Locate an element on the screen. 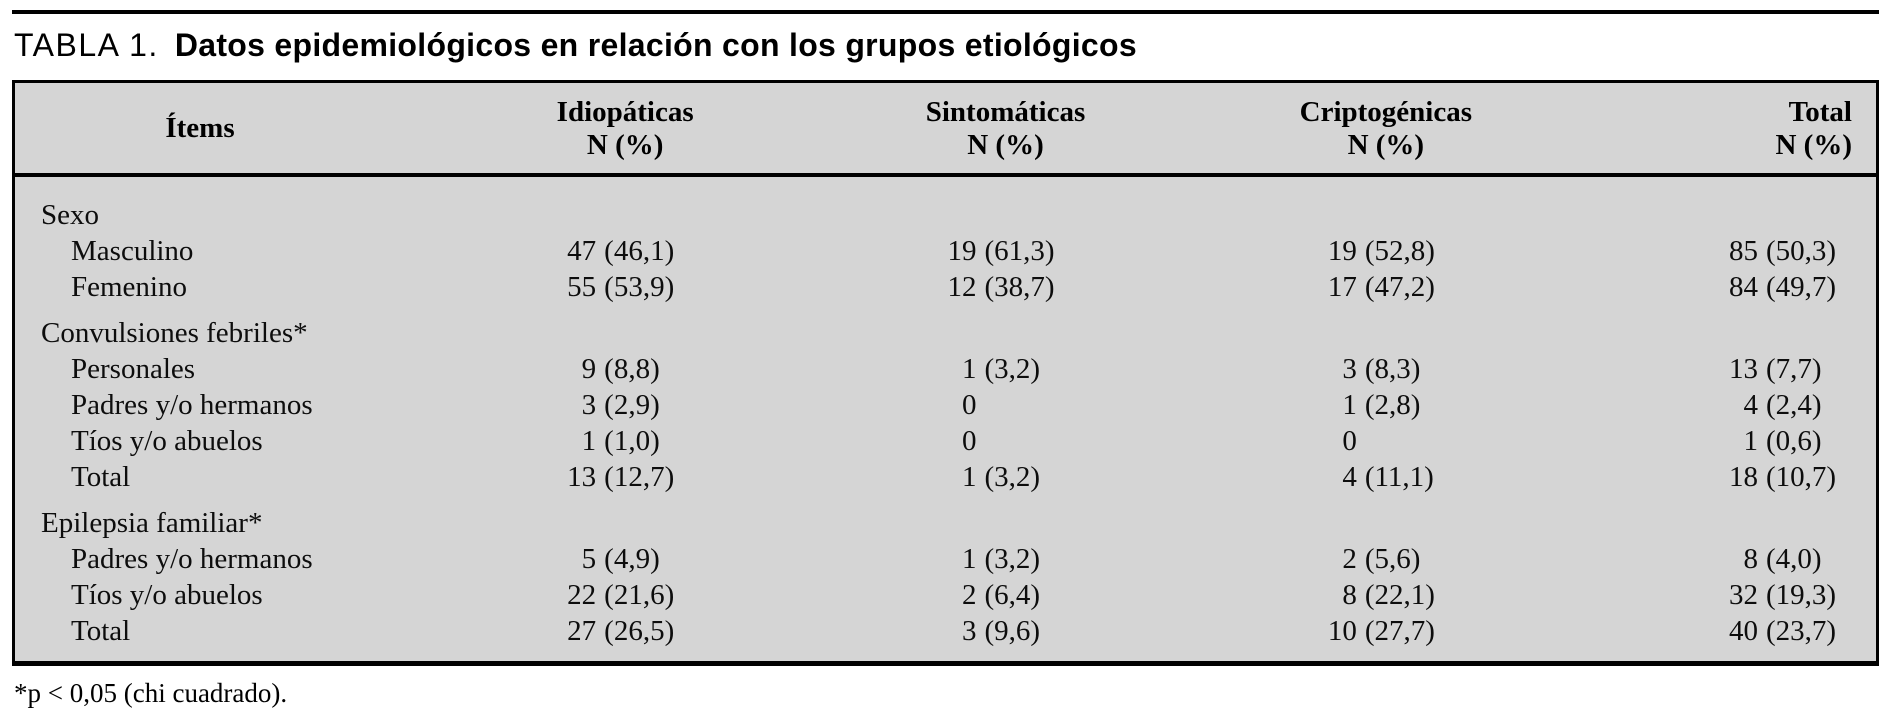  value-pct: (38,7) is located at coordinates (1019, 286).